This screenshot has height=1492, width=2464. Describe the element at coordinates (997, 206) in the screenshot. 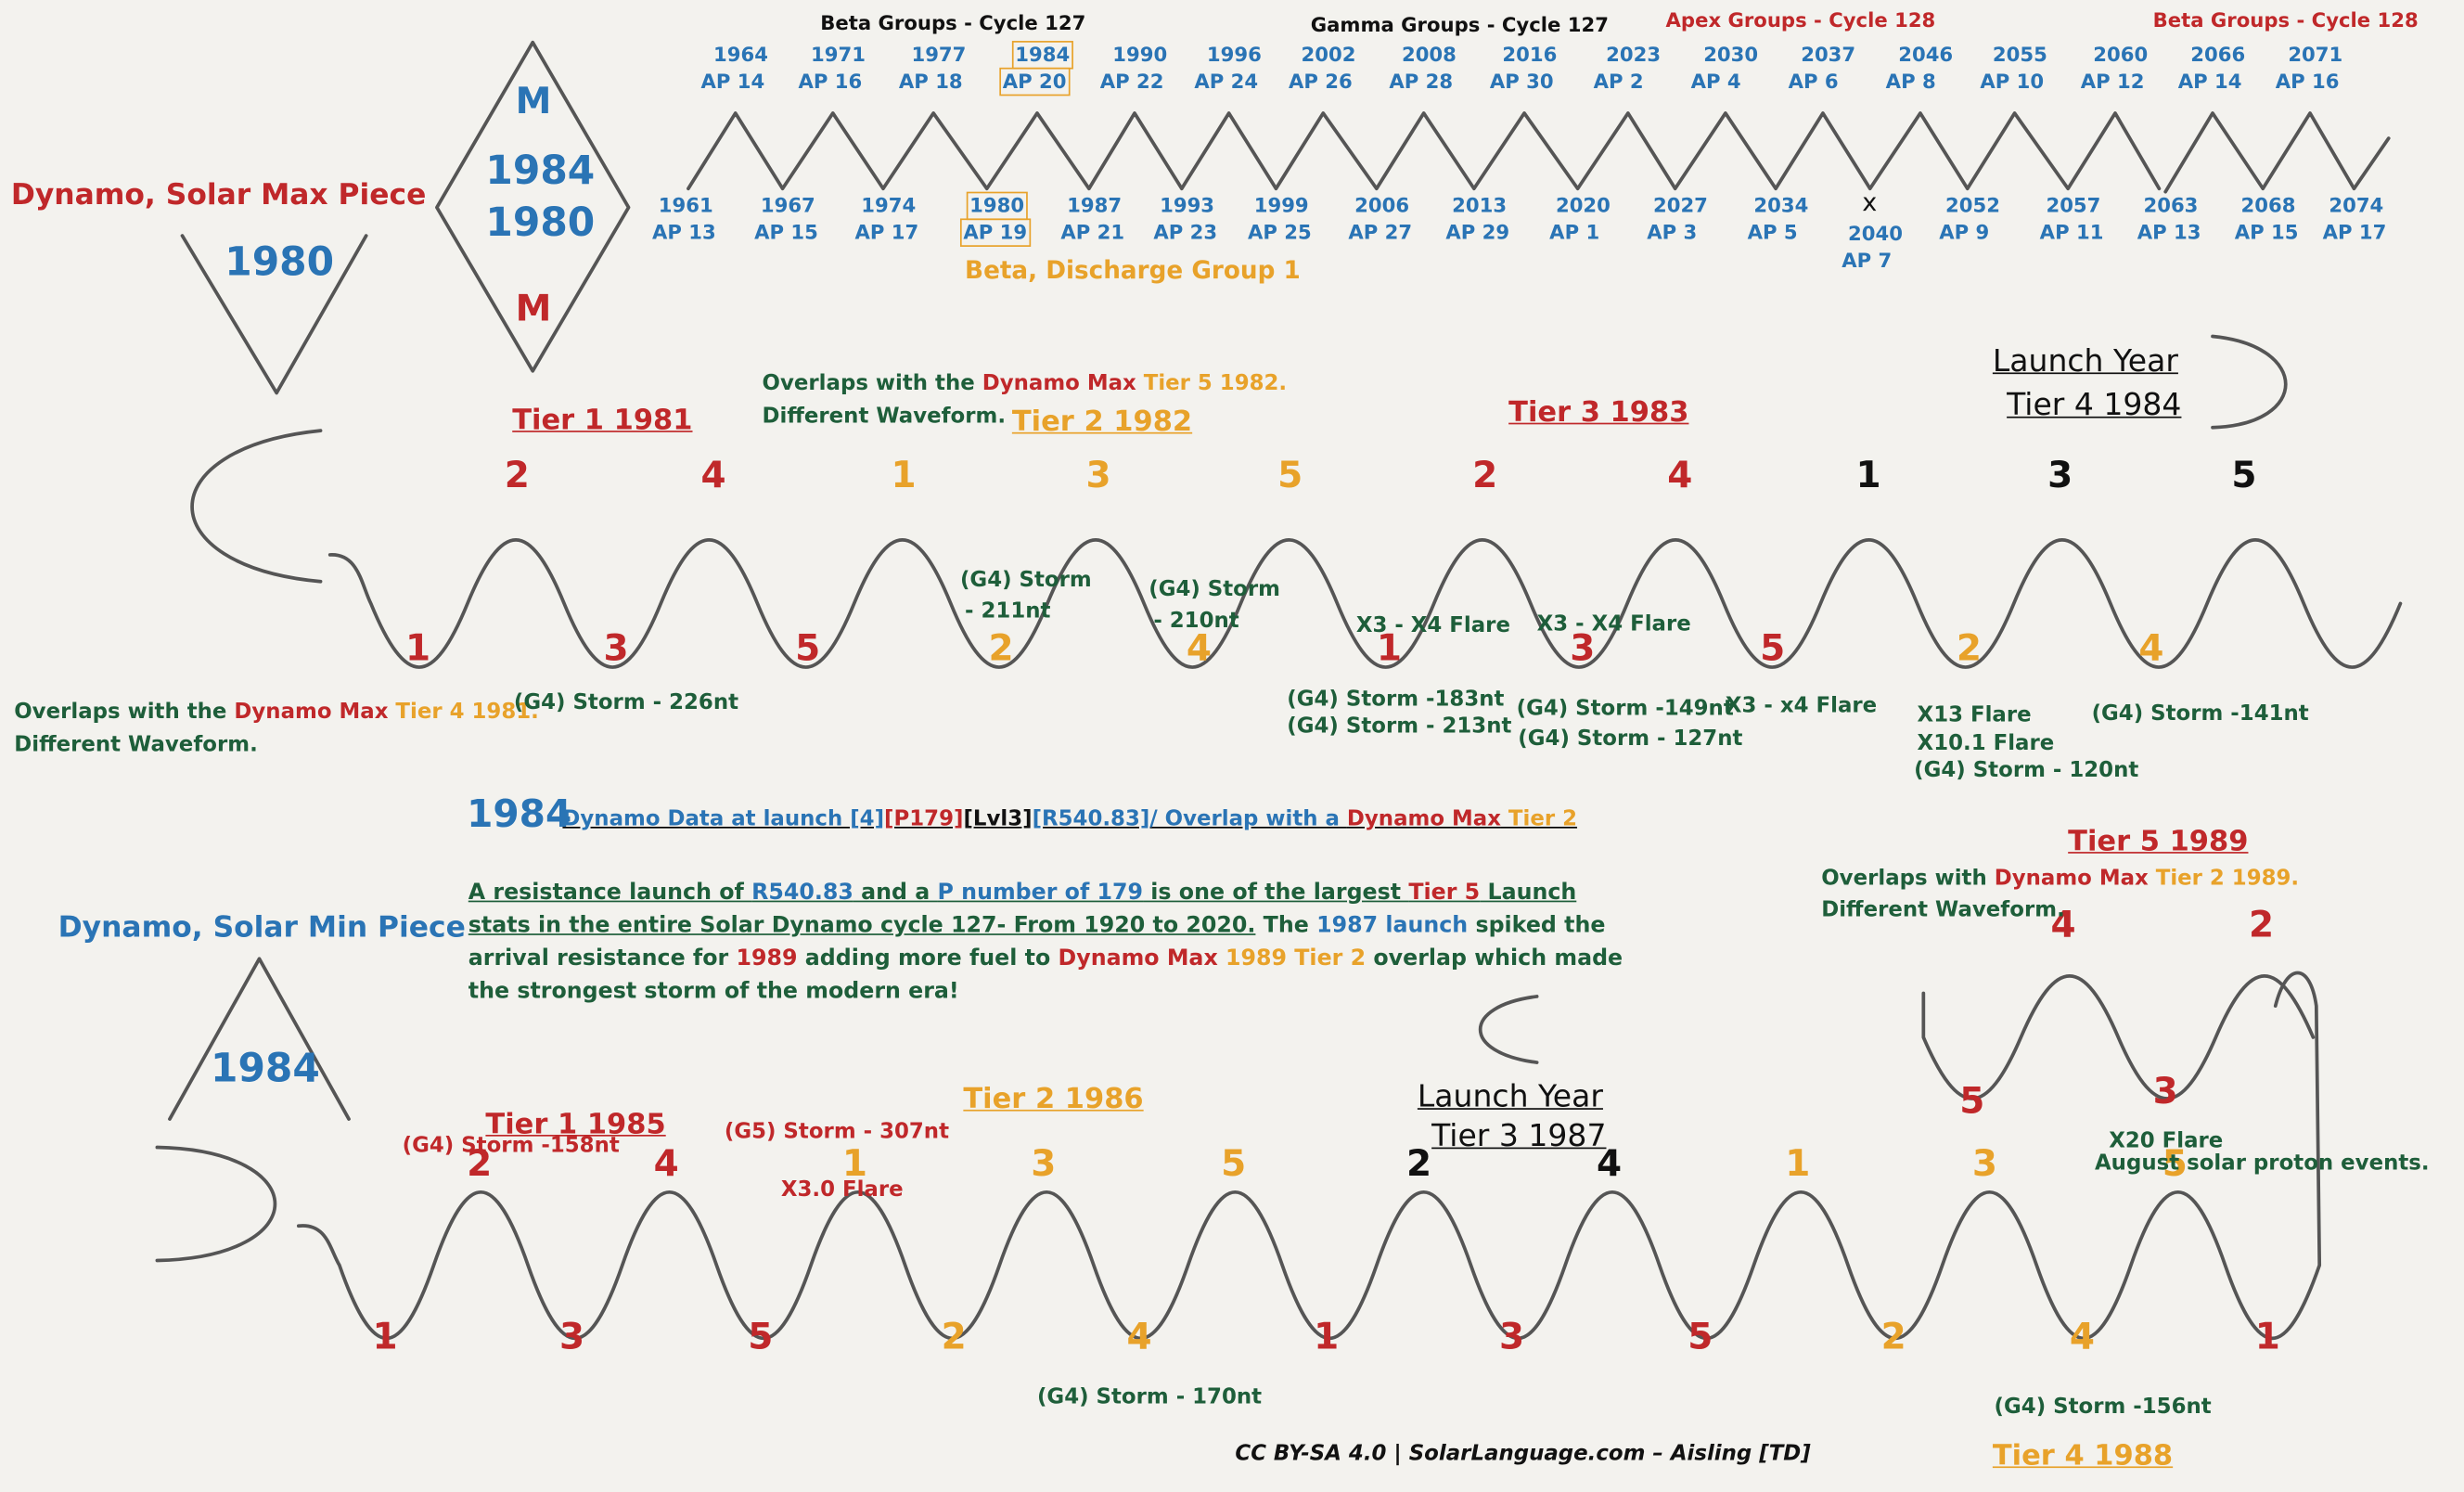

I see `trough-year-3: 1980` at that location.